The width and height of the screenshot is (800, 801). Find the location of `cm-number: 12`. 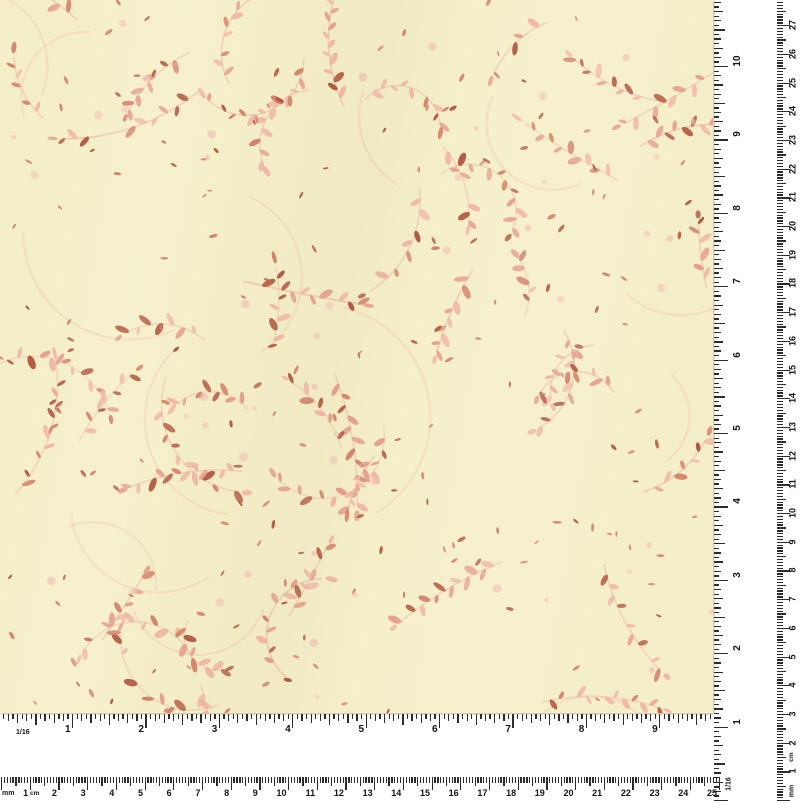

cm-number: 12 is located at coordinates (792, 455).